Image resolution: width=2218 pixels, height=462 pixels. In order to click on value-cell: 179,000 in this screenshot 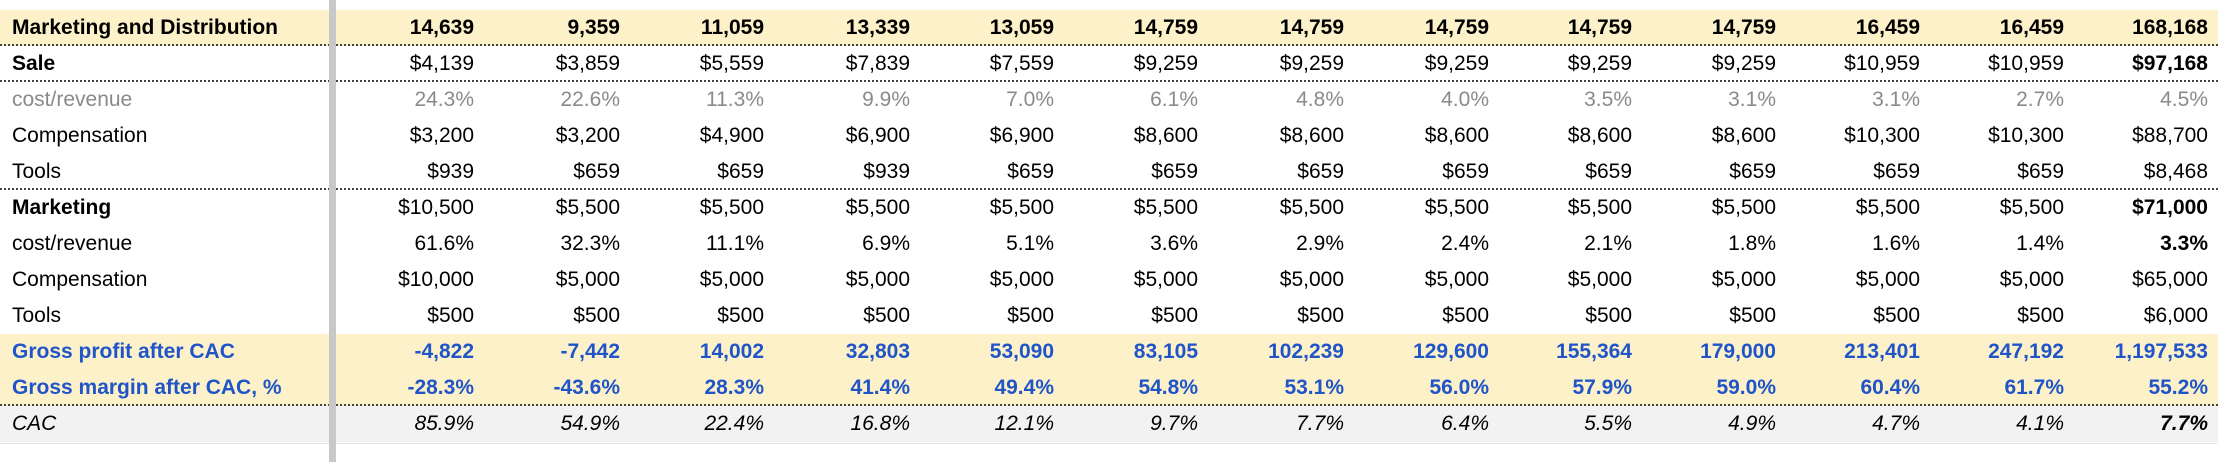, I will do `click(1738, 351)`.